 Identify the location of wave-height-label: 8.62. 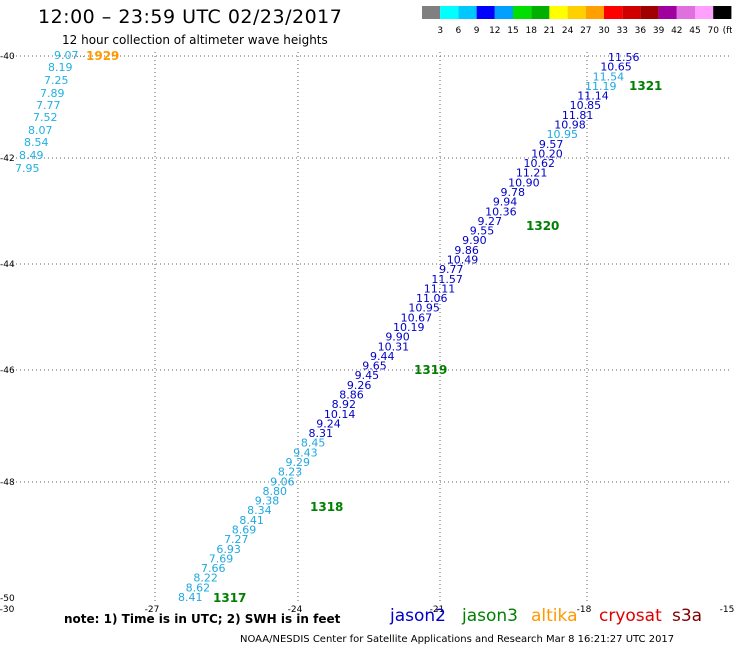
(198, 587).